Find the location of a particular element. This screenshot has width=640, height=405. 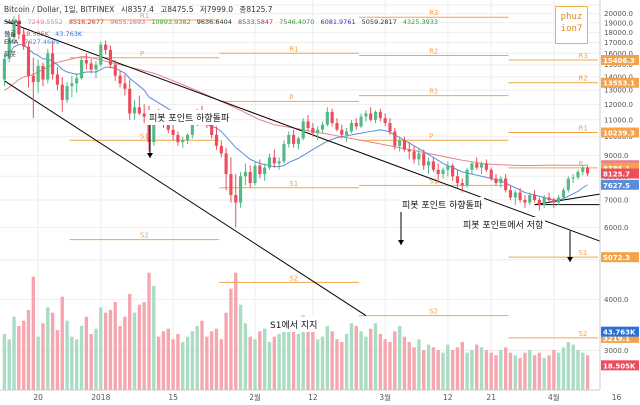

price-tag: 10239.3 is located at coordinates (620, 132).